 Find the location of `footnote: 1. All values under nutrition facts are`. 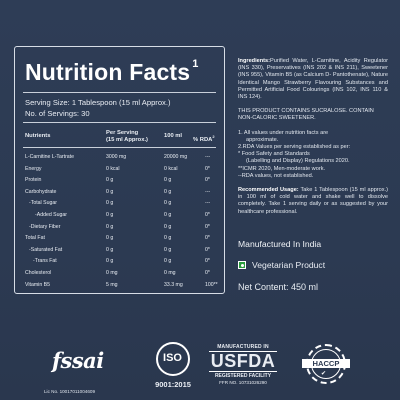

footnote: 1. All values under nutrition facts are is located at coordinates (283, 132).